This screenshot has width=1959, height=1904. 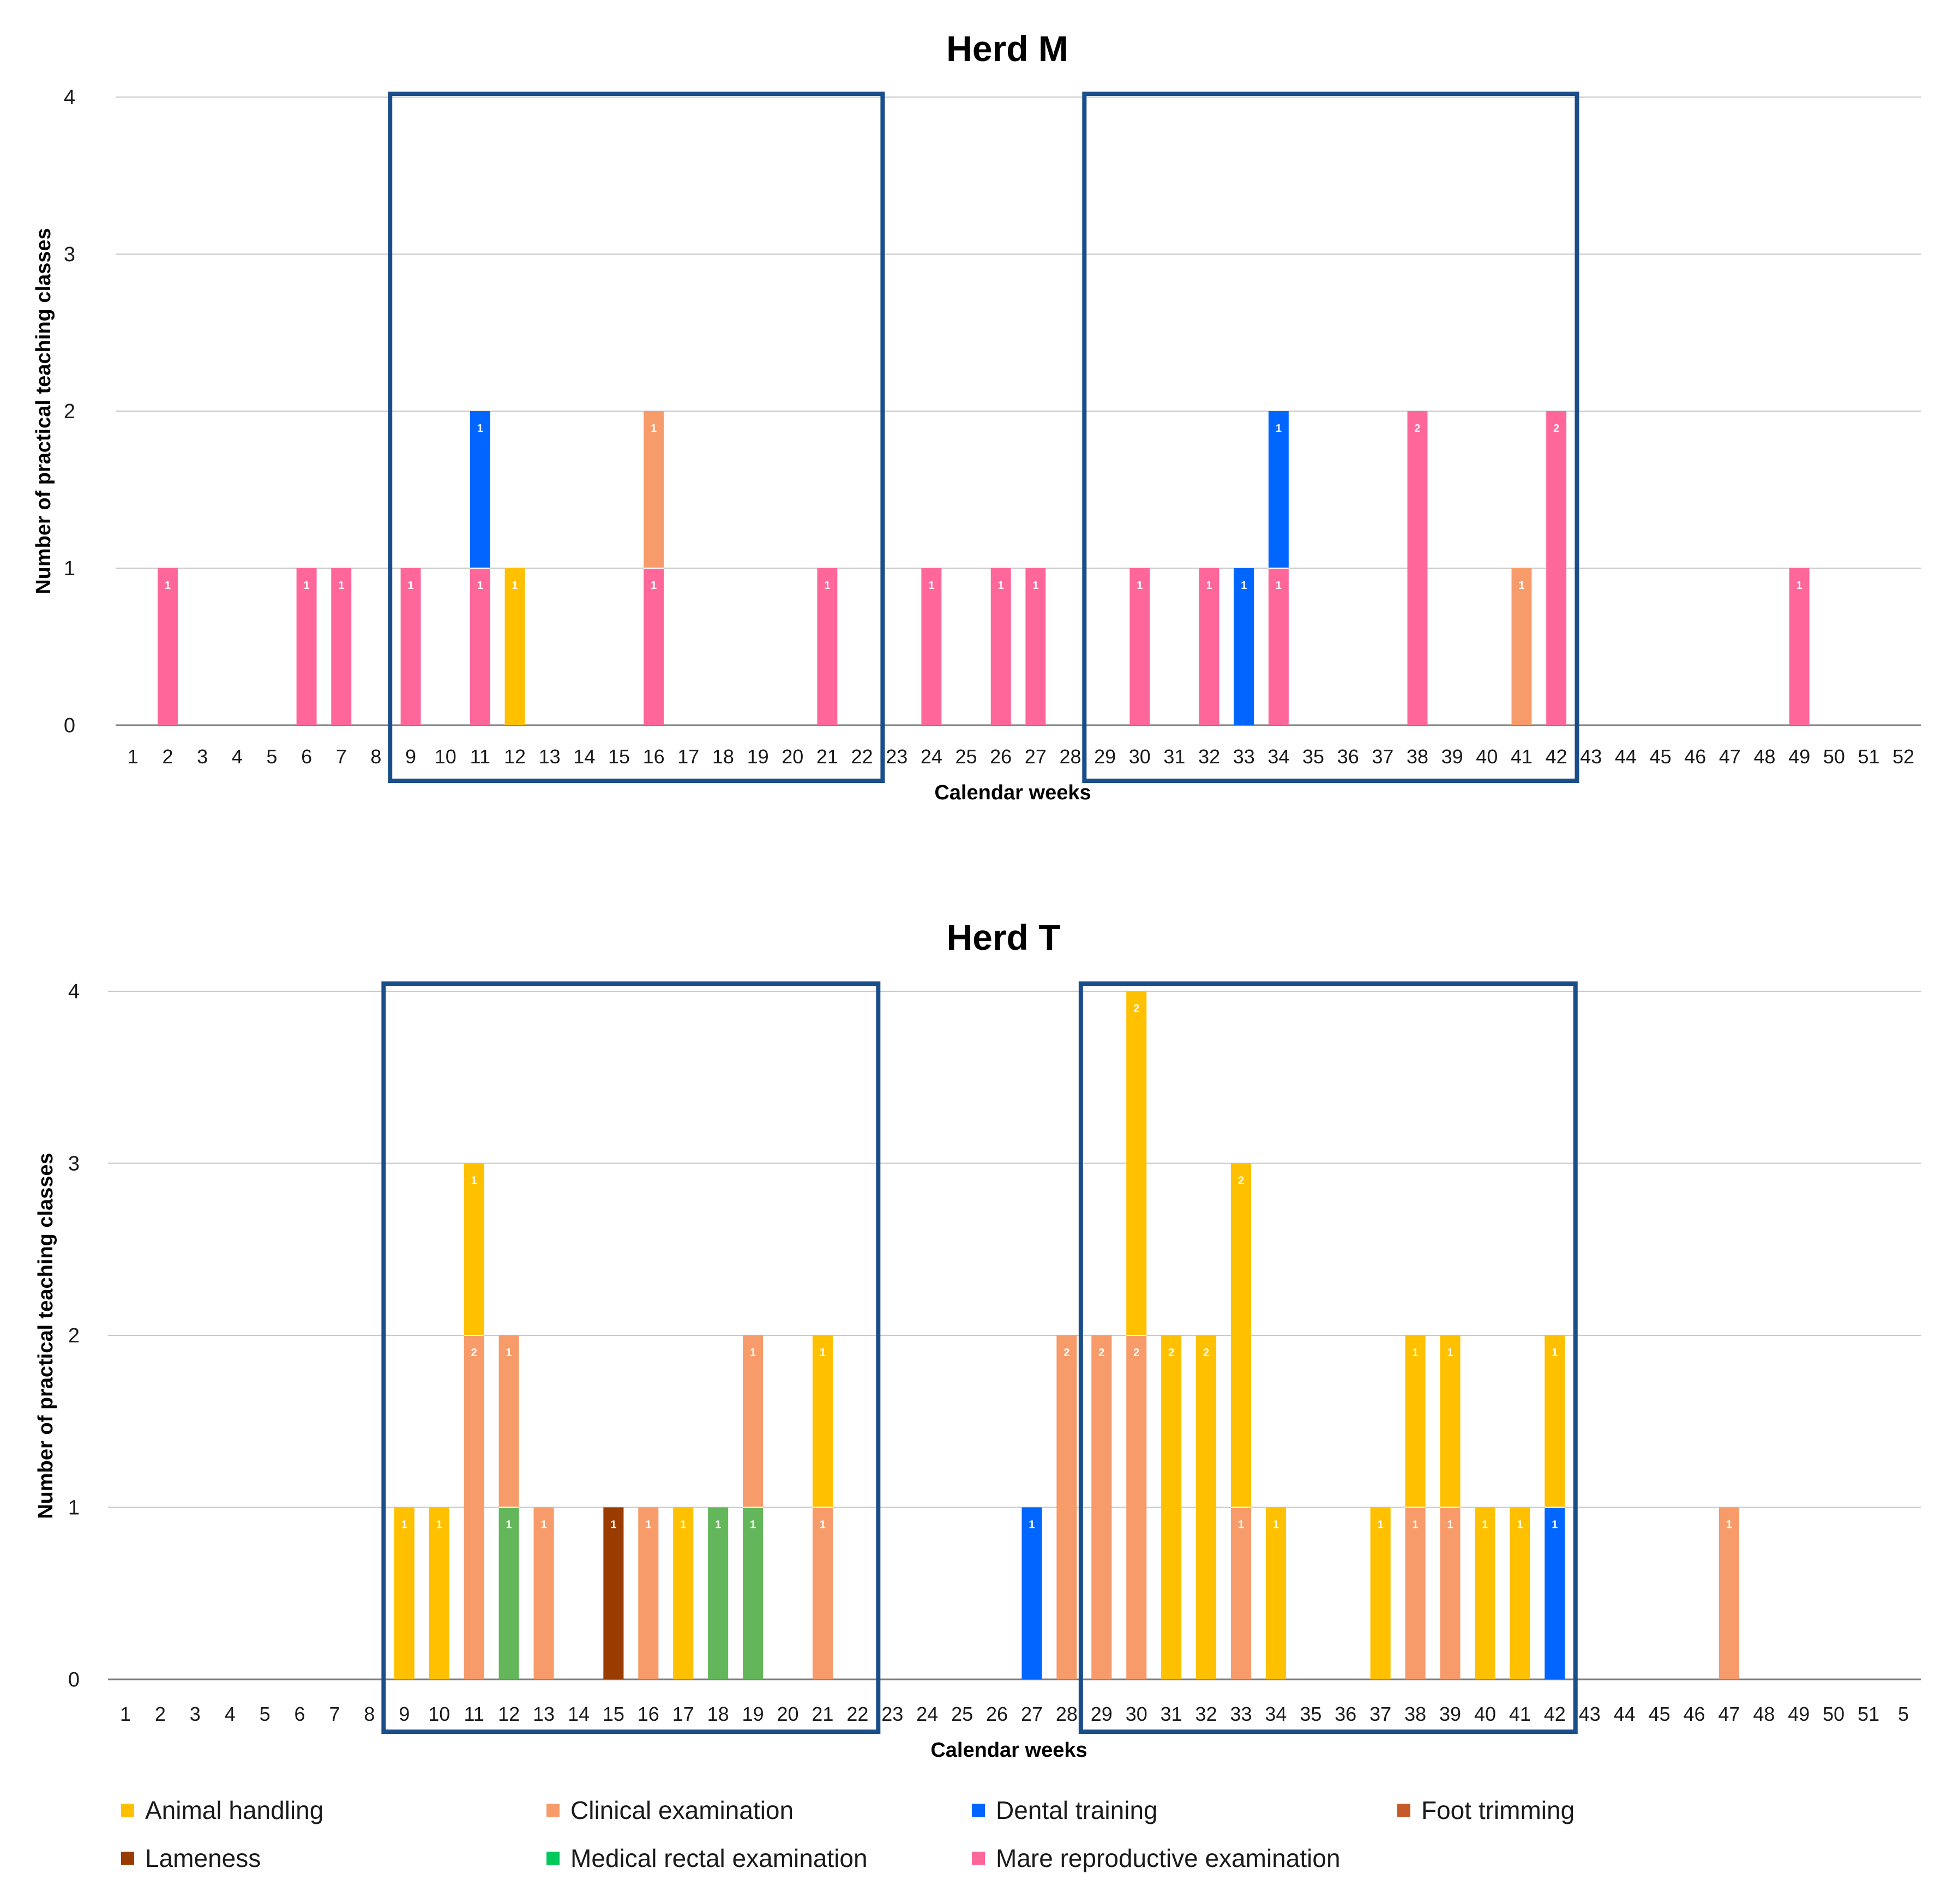 I want to click on x-tick-label: 49, so click(x=1799, y=1714).